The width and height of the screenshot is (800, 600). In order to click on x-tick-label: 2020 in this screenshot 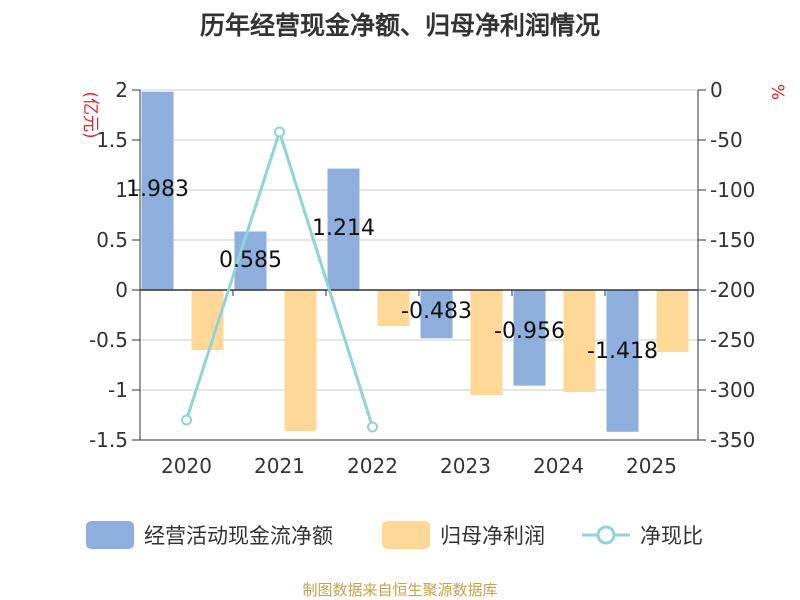, I will do `click(186, 466)`.